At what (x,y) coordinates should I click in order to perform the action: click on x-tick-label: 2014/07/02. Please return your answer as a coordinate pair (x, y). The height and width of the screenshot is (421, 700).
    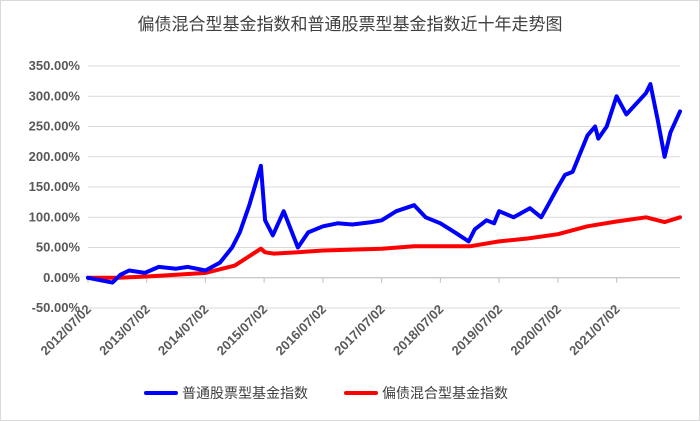
    Looking at the image, I should click on (183, 330).